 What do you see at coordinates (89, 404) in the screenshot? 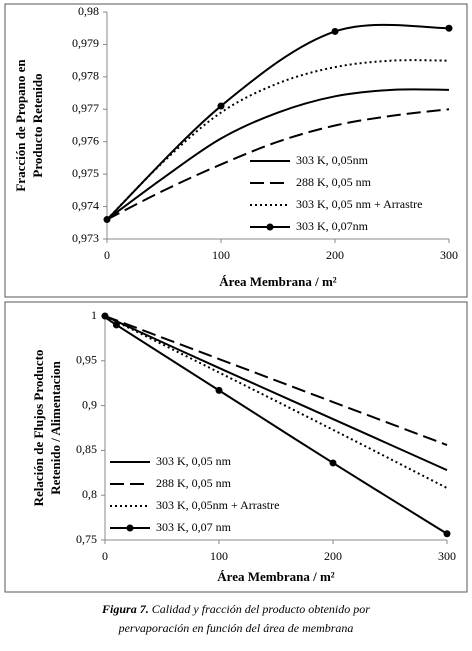
I see `y-tick-label: 0,9` at bounding box center [89, 404].